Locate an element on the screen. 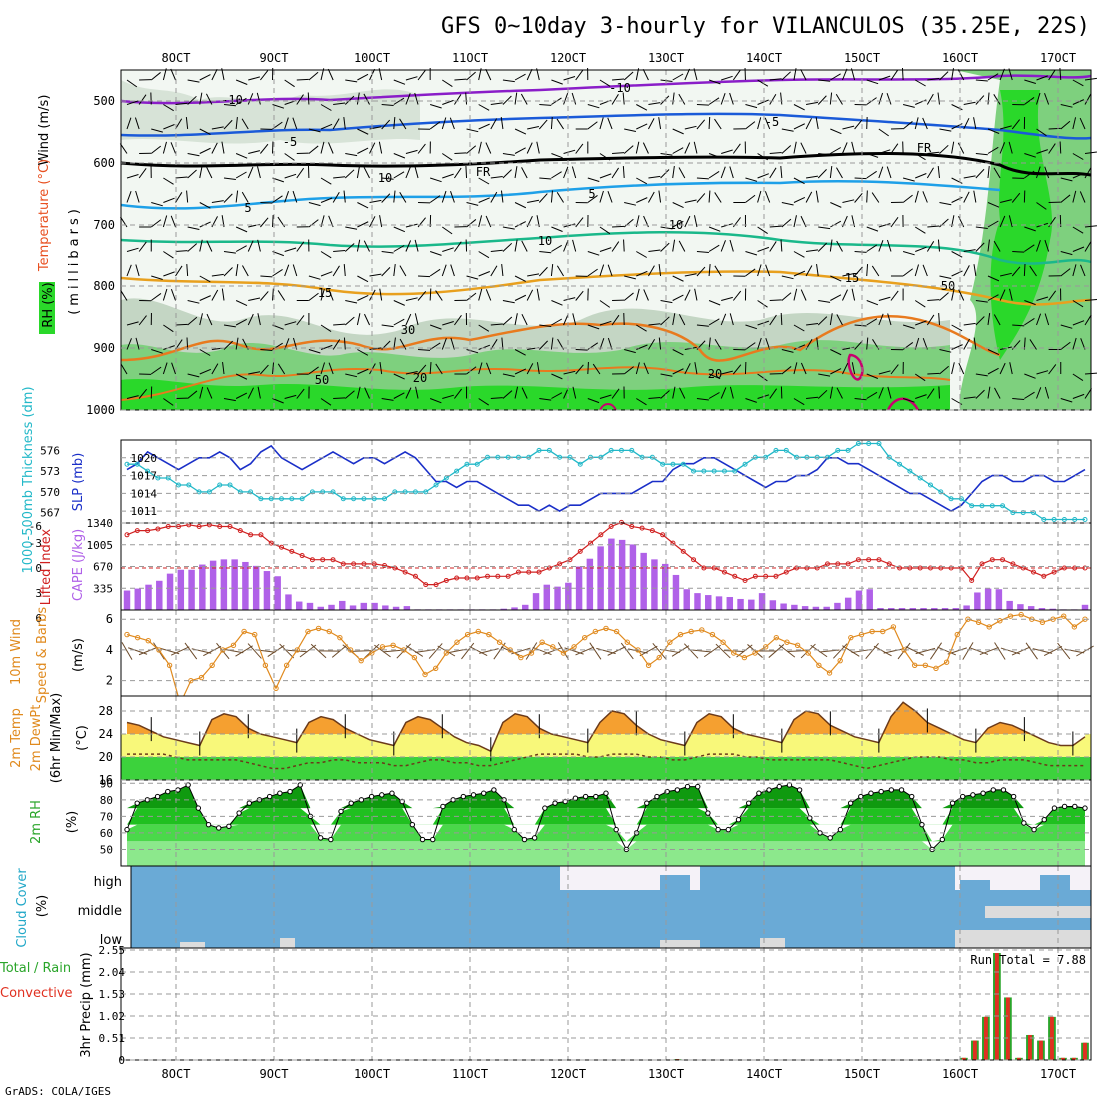 This screenshot has width=1100, height=1100. precip-conv-label: Convective is located at coordinates (36, 993).